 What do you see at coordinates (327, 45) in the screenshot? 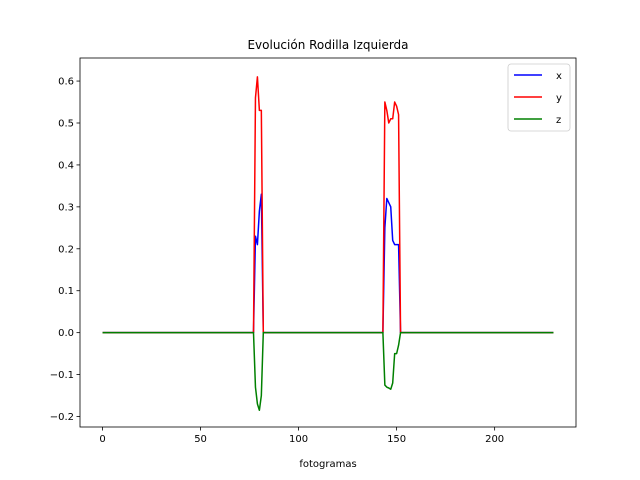
I see `chart-title: Evolución Rodilla Izquierda` at bounding box center [327, 45].